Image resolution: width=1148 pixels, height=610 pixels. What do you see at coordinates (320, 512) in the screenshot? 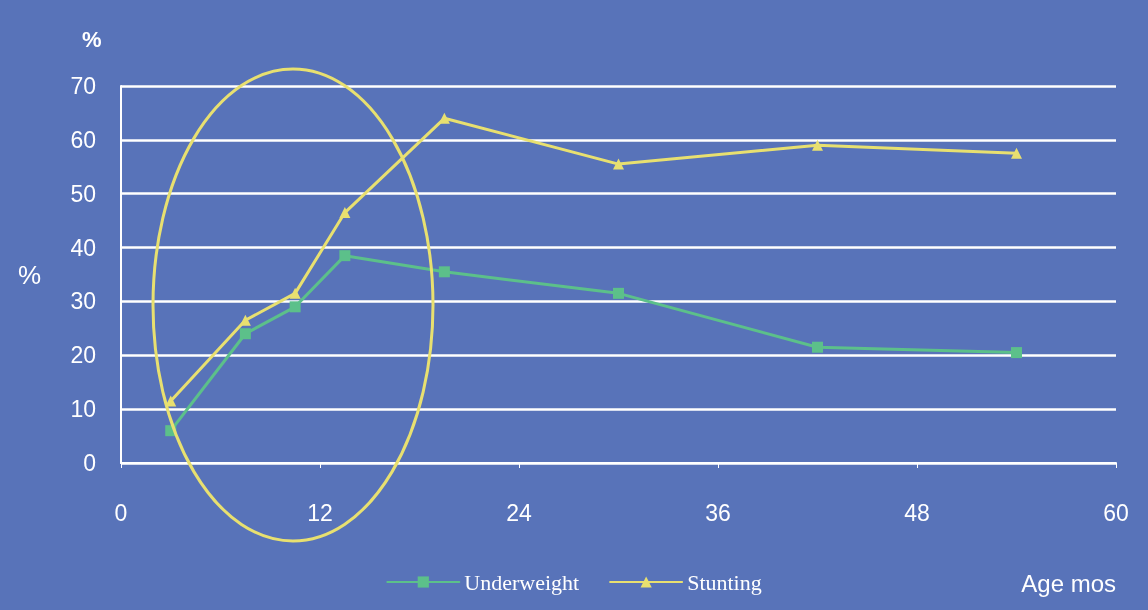
I see `x-tick-label: 12` at bounding box center [320, 512].